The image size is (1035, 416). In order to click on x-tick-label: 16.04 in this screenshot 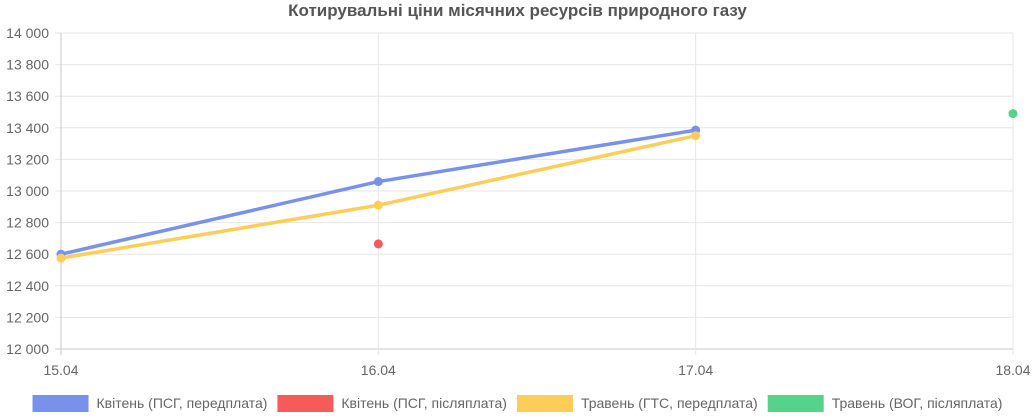, I will do `click(378, 370)`.